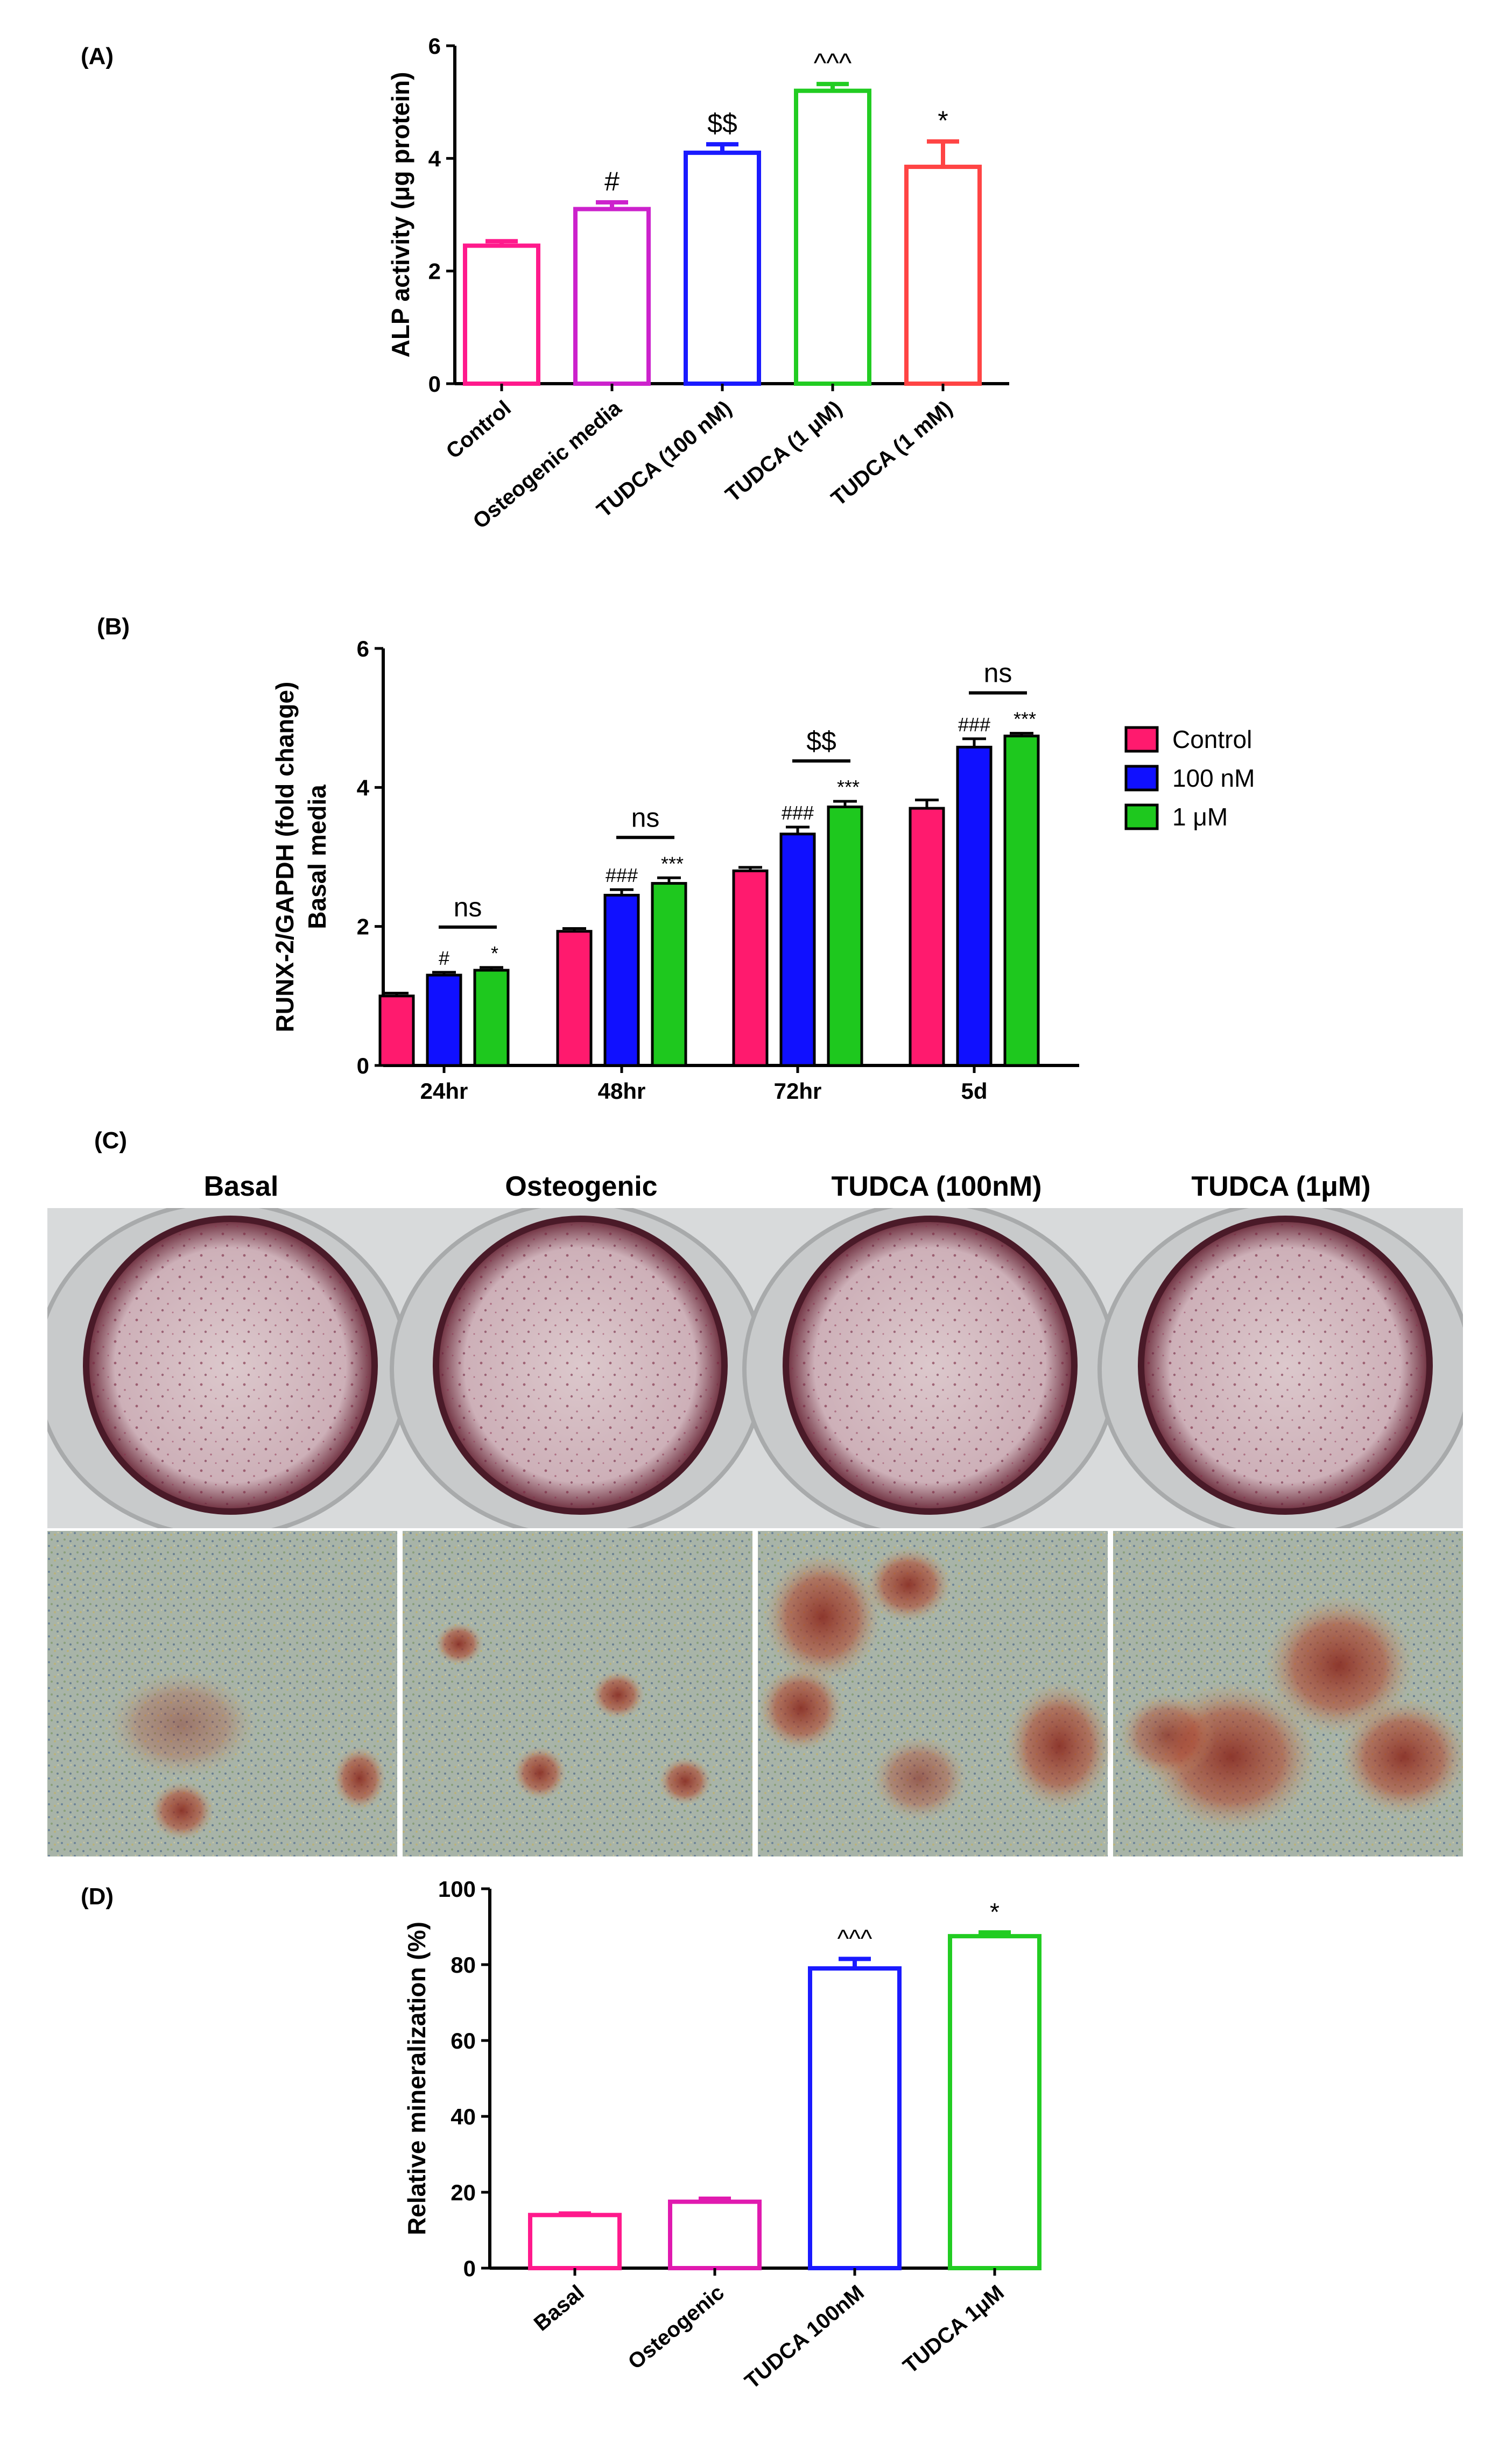 This screenshot has height=2464, width=1506. Describe the element at coordinates (559, 2308) in the screenshot. I see `x-tick-label: Basal` at that location.